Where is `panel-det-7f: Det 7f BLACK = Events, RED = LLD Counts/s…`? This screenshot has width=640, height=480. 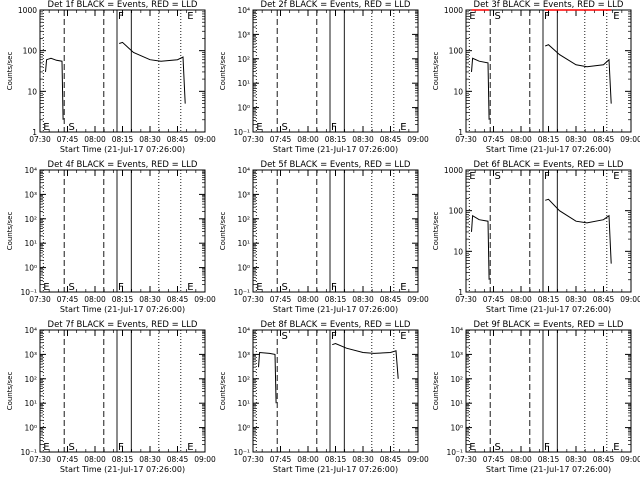 panel-det-7f: Det 7f BLACK = Events, RED = LLD Counts/s… is located at coordinates (111, 397).